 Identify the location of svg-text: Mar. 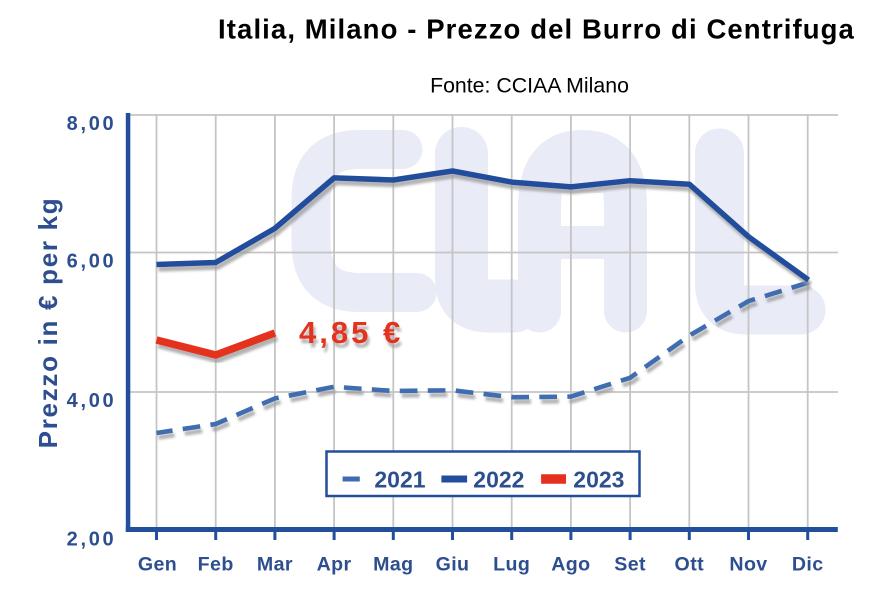
(275, 564).